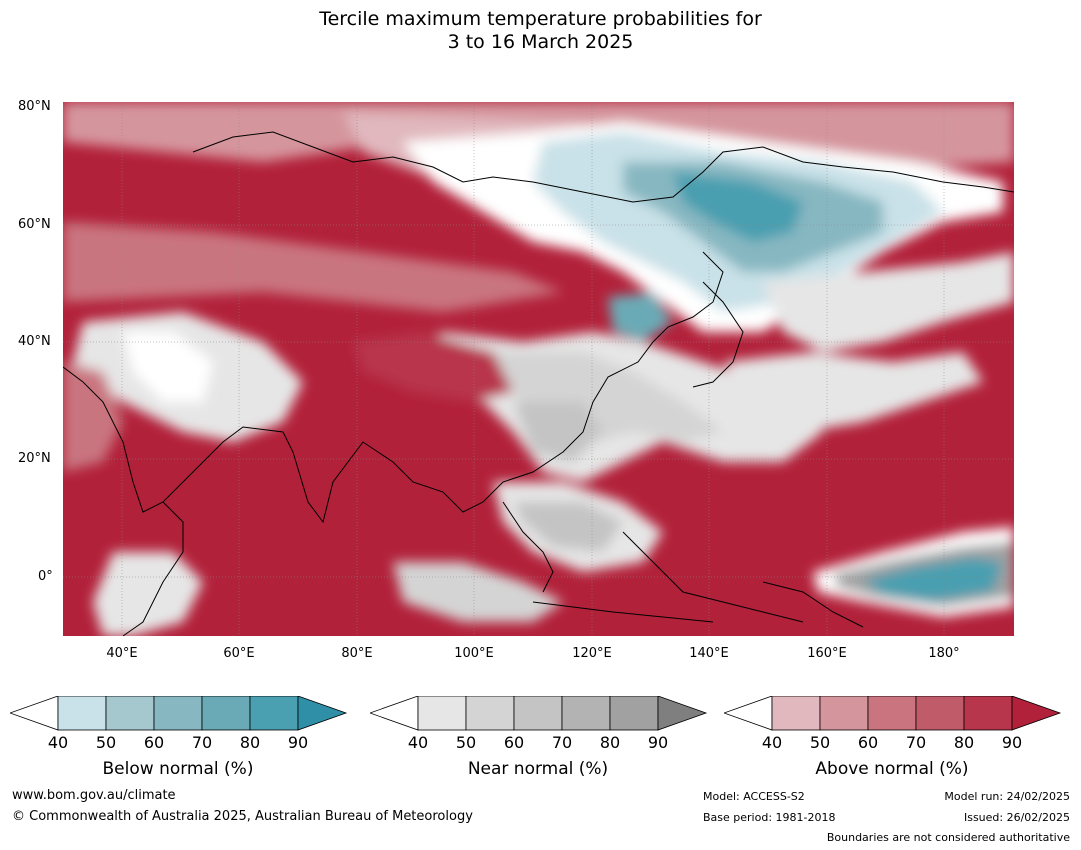 This screenshot has width=1081, height=850. I want to click on near-tick-80: 80, so click(610, 742).